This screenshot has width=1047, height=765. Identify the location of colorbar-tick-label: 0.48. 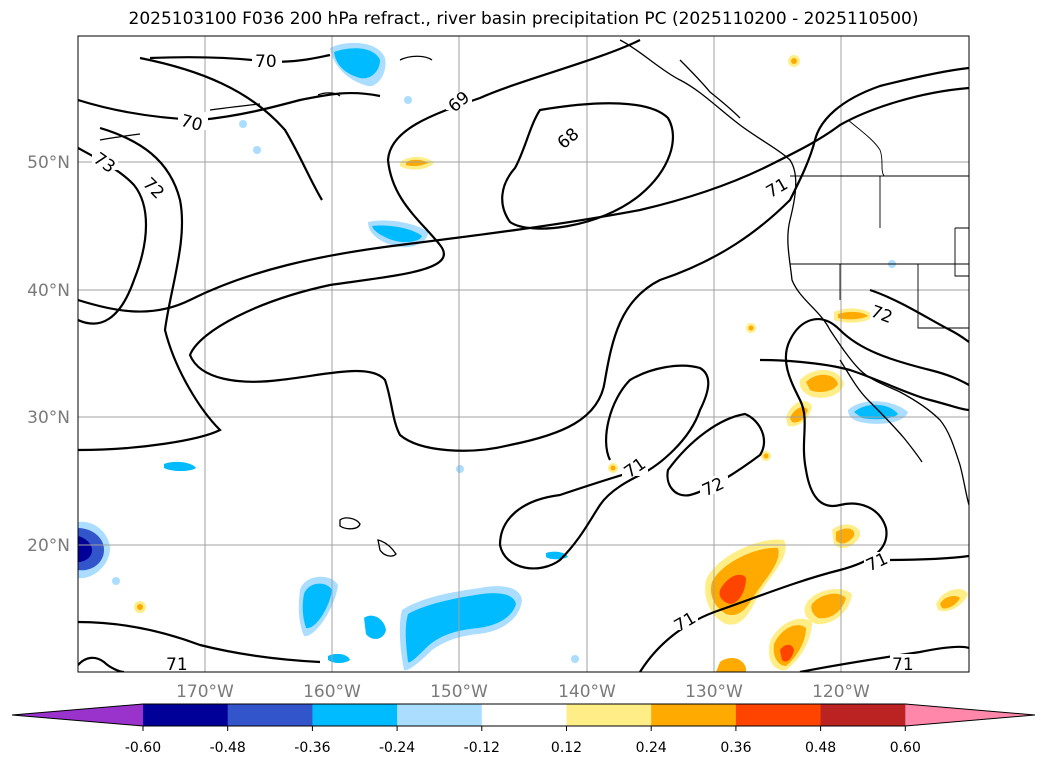
(820, 748).